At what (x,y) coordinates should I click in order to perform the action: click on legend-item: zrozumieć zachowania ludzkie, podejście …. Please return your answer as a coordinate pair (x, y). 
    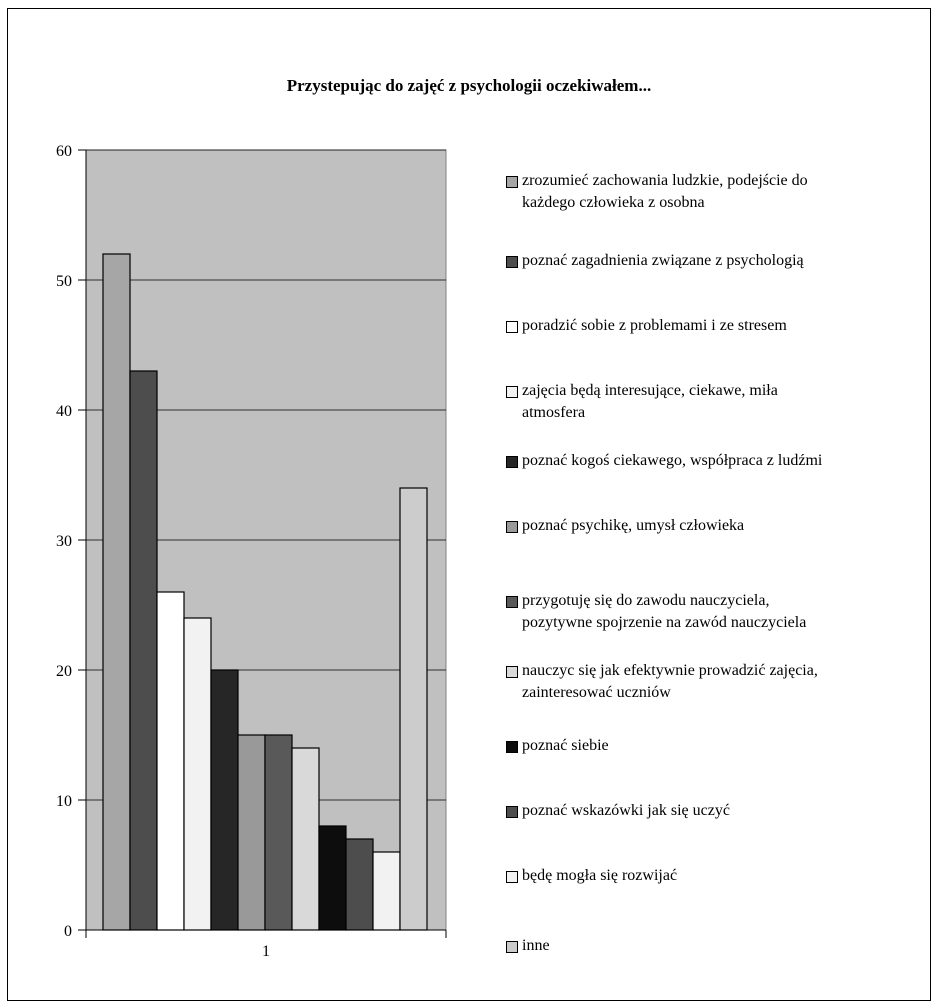
    Looking at the image, I should click on (716, 192).